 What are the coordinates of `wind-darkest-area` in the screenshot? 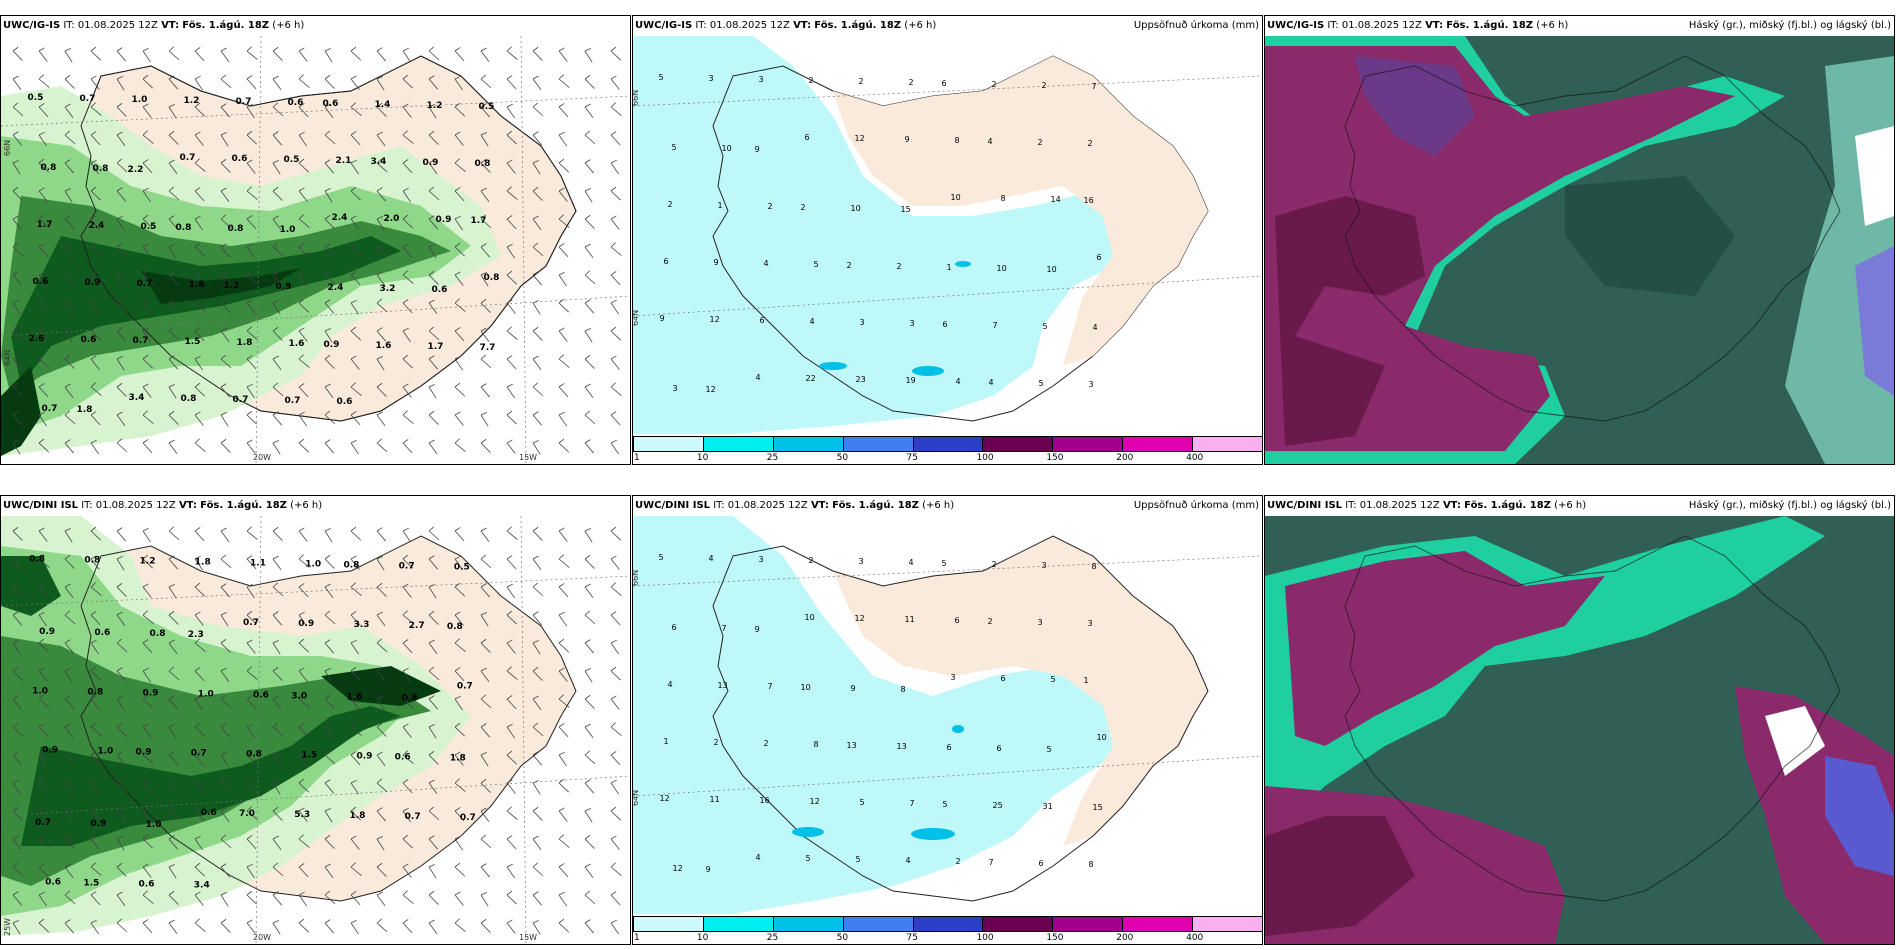 It's located at (211, 776).